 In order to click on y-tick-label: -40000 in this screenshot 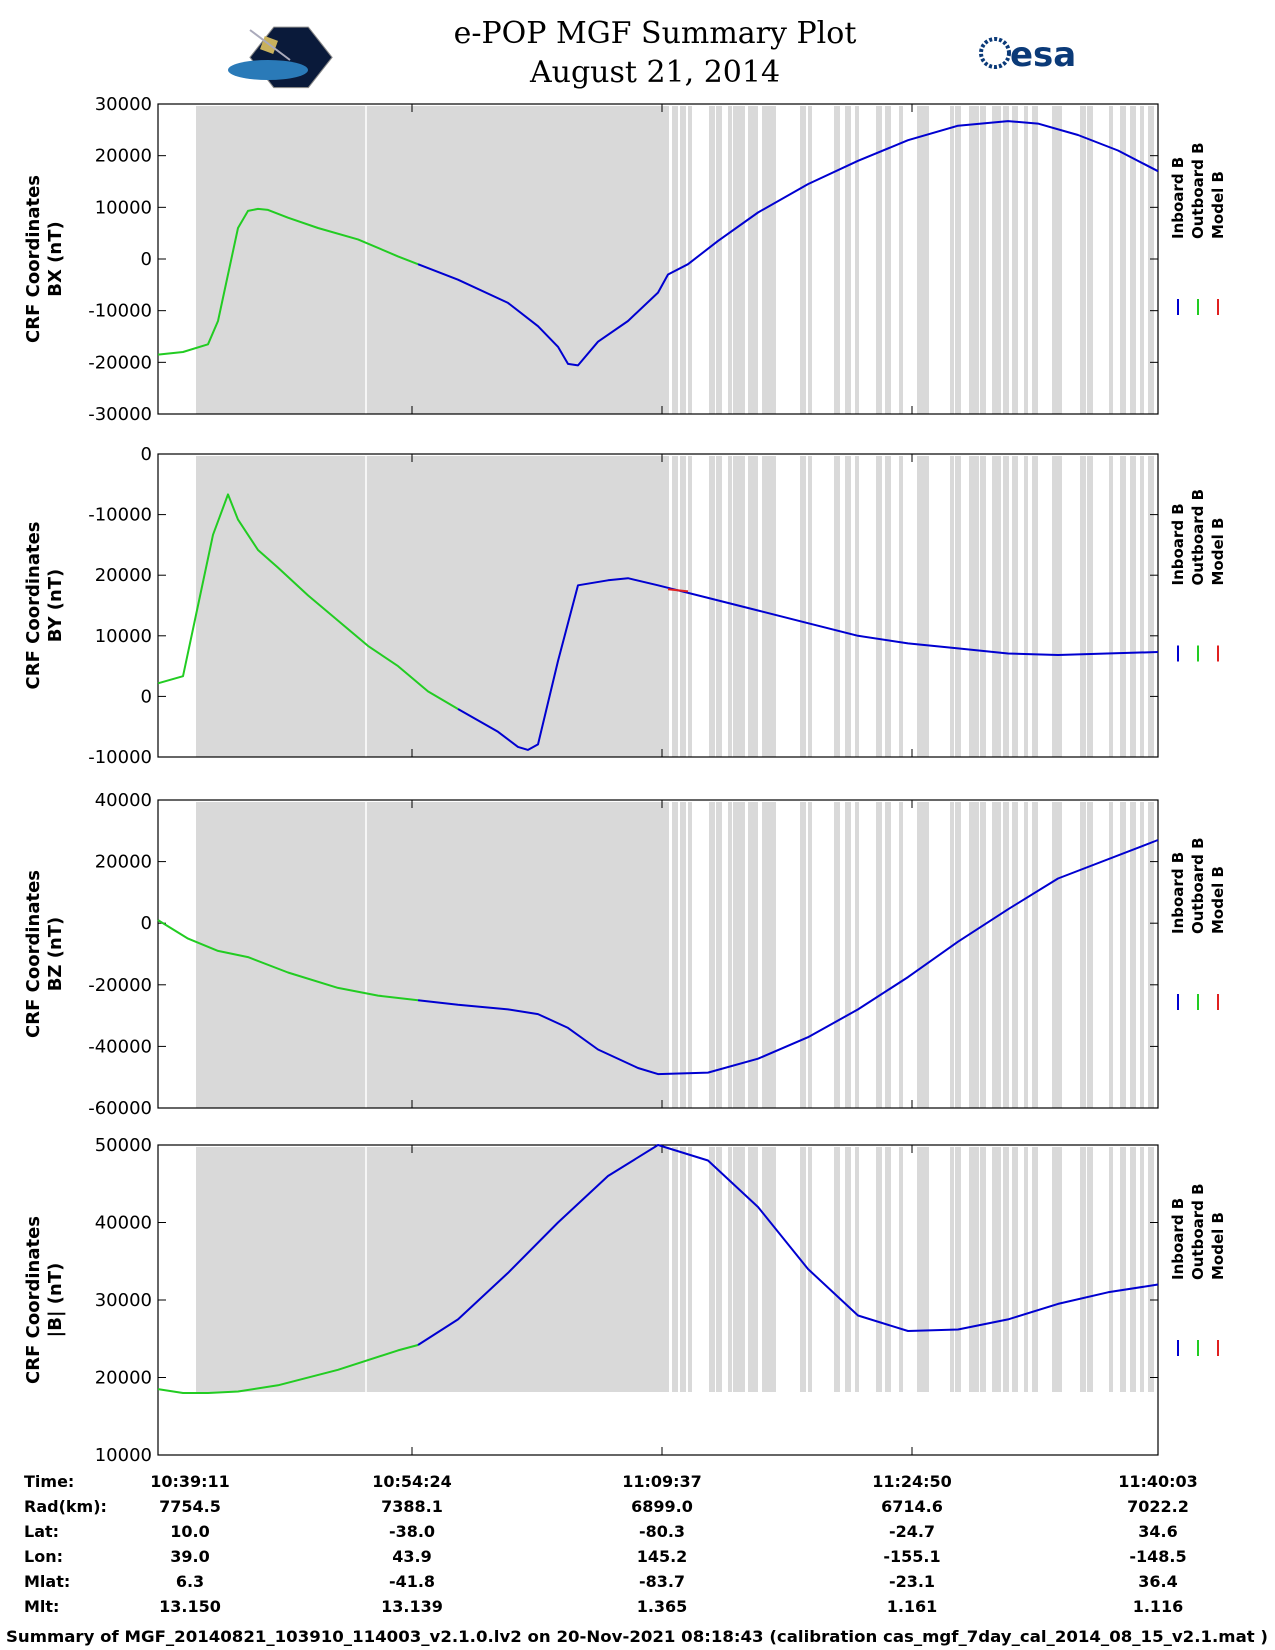, I will do `click(120, 1046)`.